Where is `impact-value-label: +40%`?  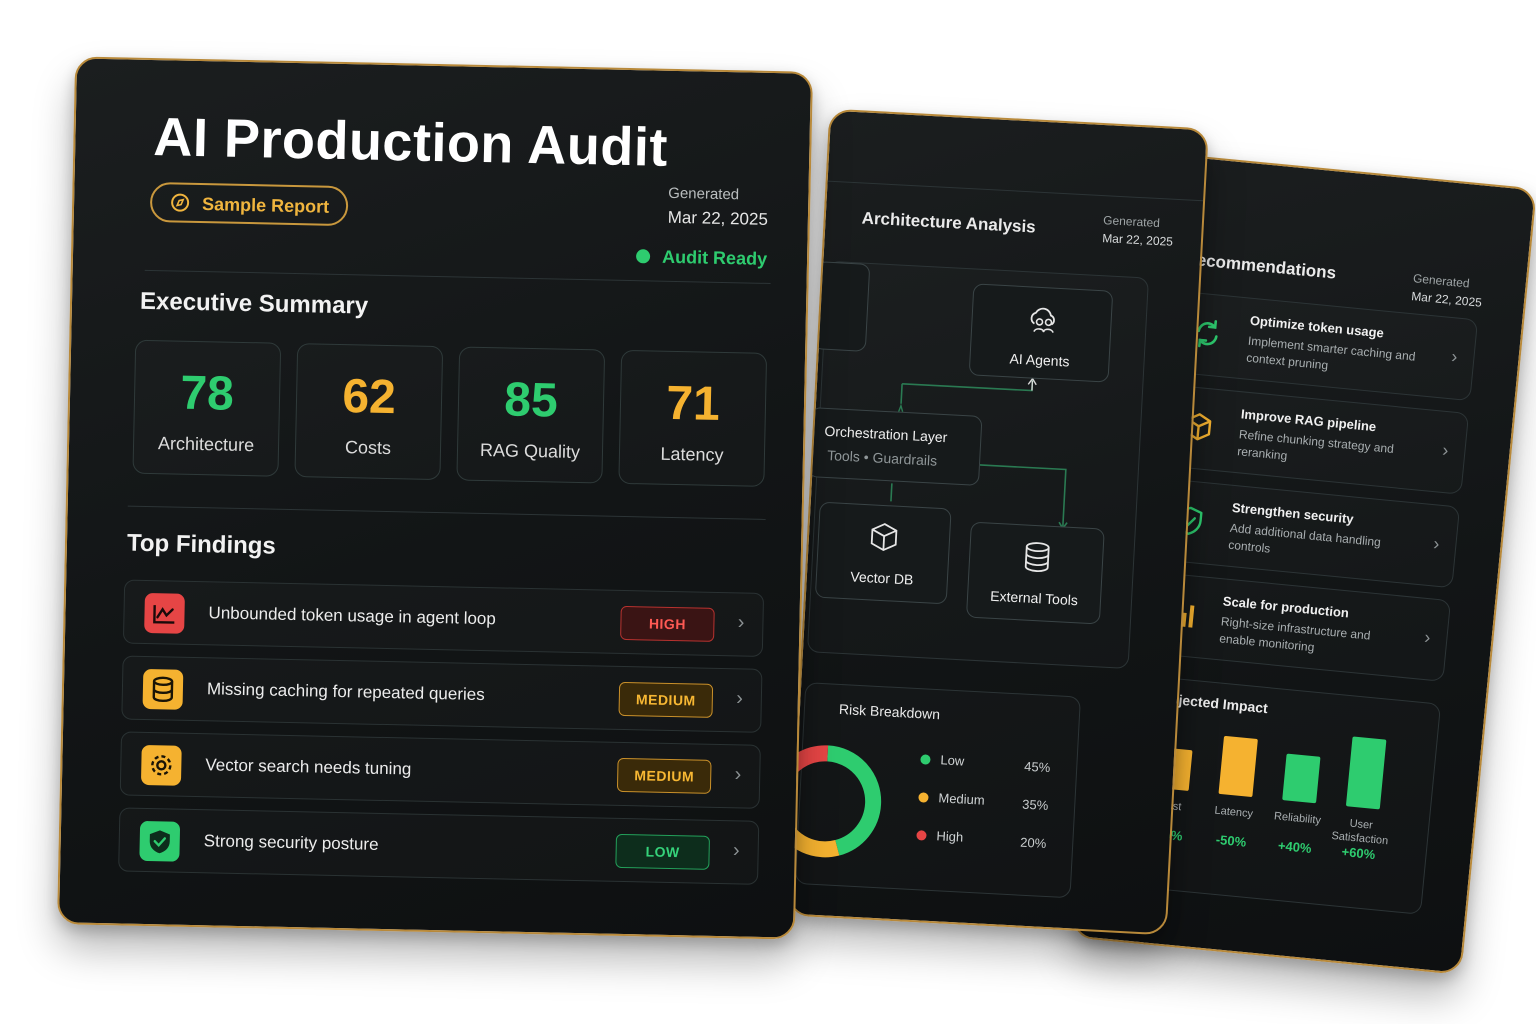
impact-value-label: +40% is located at coordinates (1294, 847).